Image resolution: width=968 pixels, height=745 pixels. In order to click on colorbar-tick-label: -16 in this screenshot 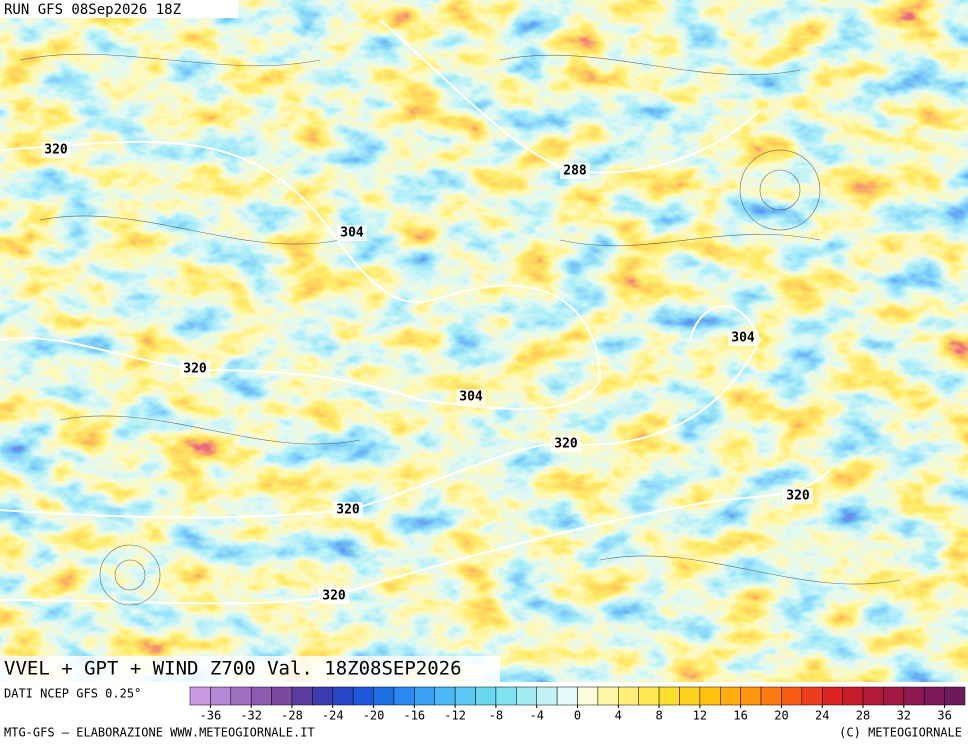, I will do `click(414, 716)`.